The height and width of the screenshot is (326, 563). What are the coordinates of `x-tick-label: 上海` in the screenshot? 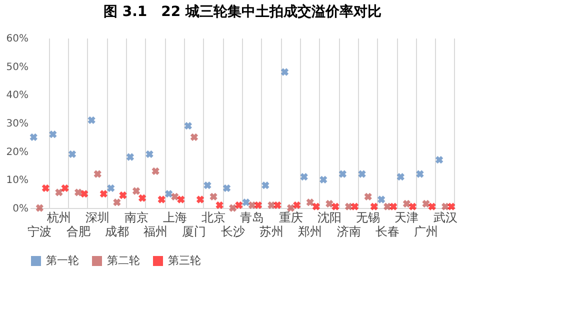 It's located at (174, 217).